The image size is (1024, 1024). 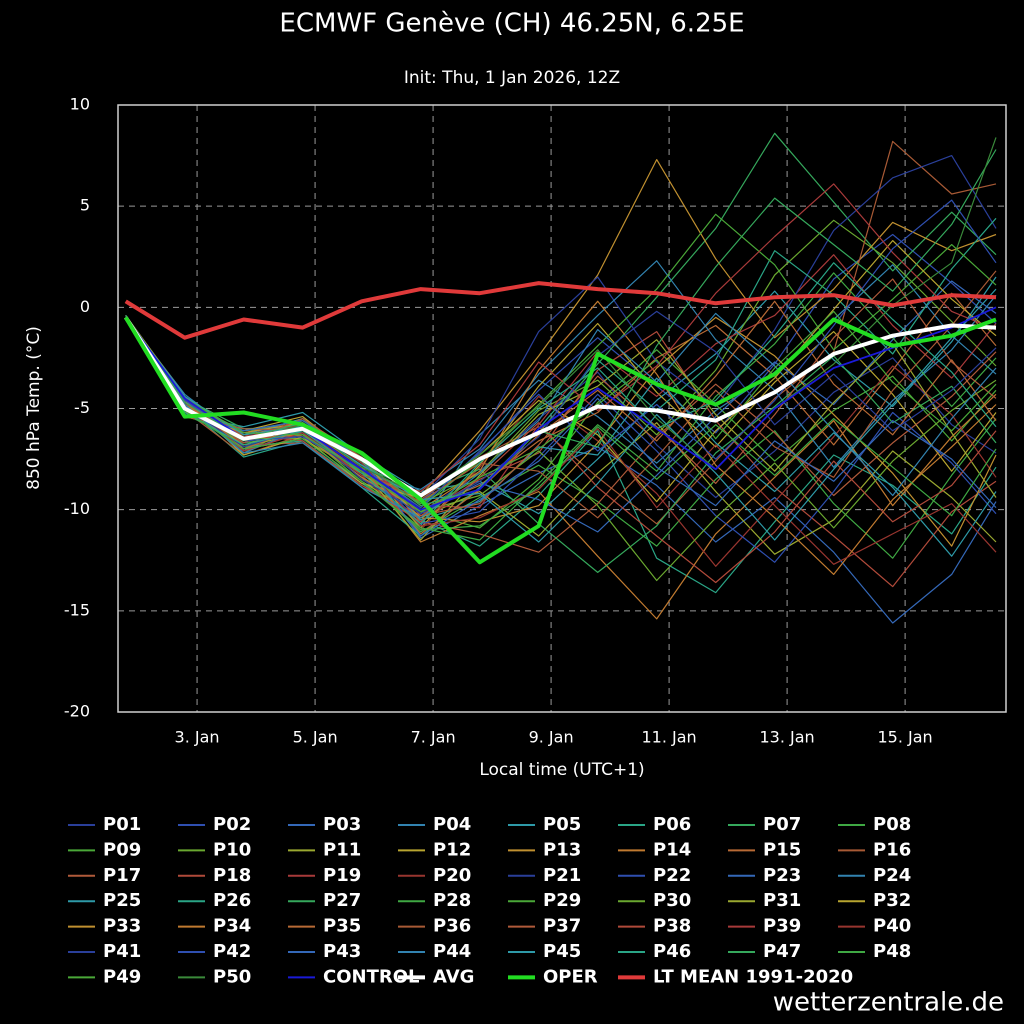 What do you see at coordinates (892, 951) in the screenshot?
I see `legend-label: P48` at bounding box center [892, 951].